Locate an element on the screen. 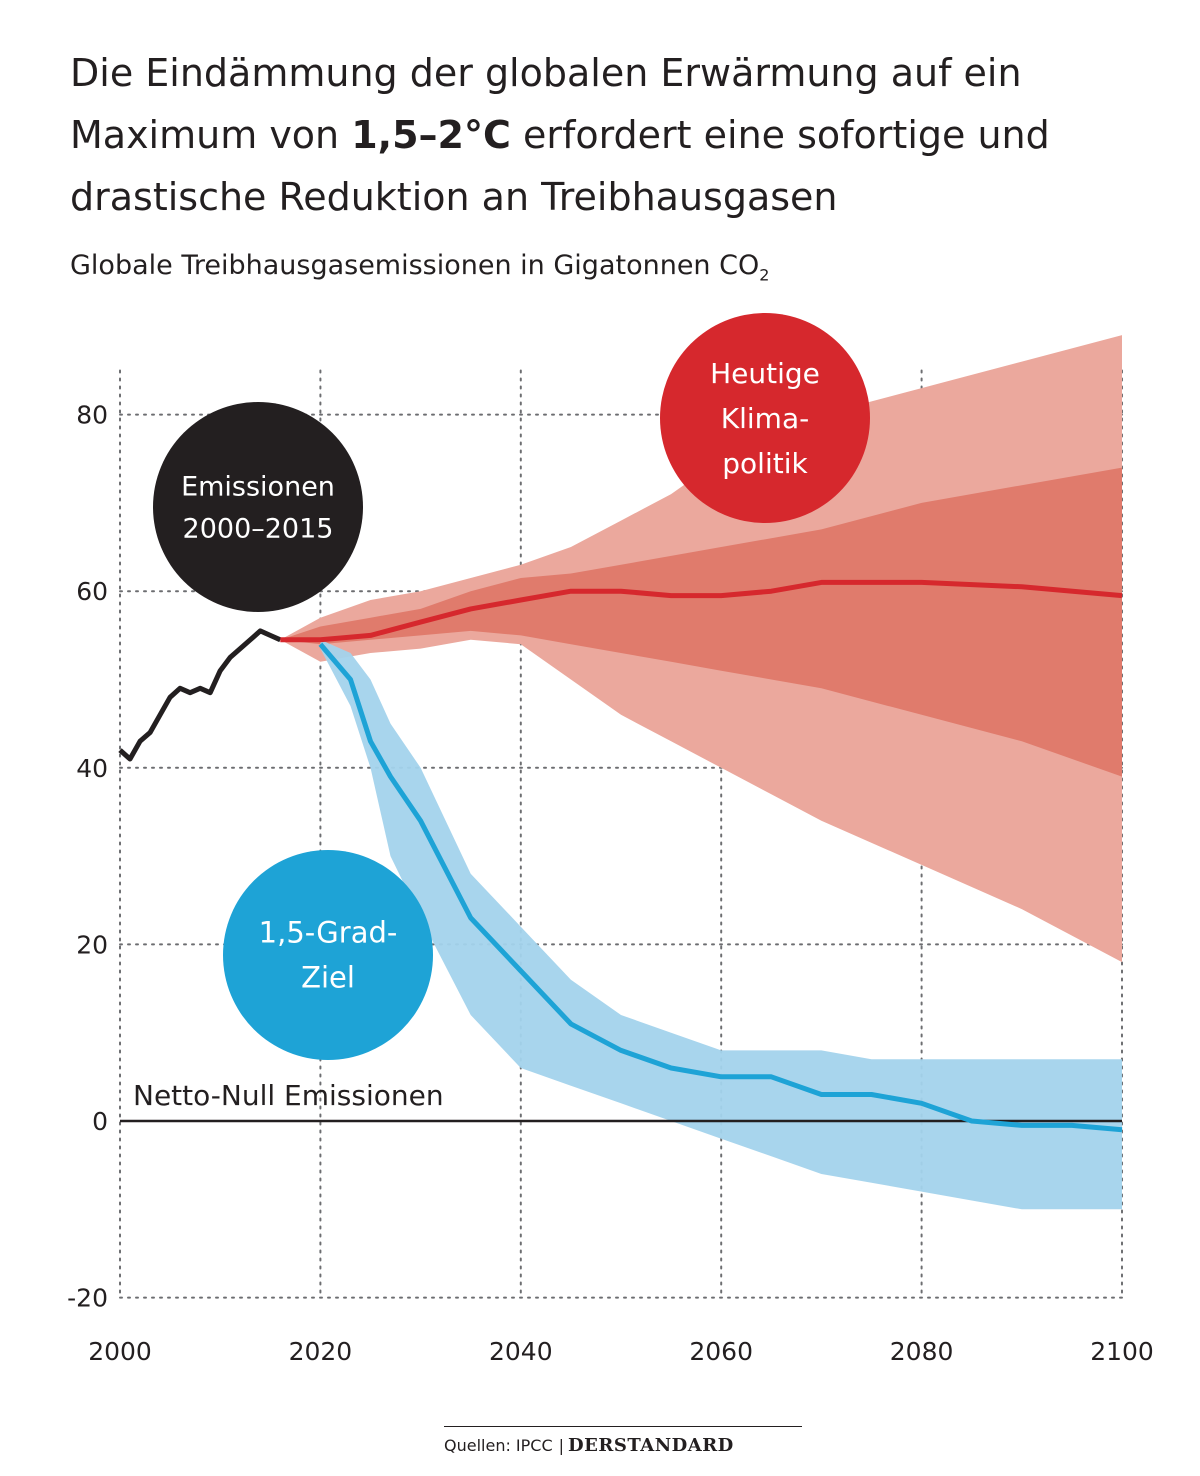 The height and width of the screenshot is (1476, 1200). historical-series-label-circle is located at coordinates (258, 507).